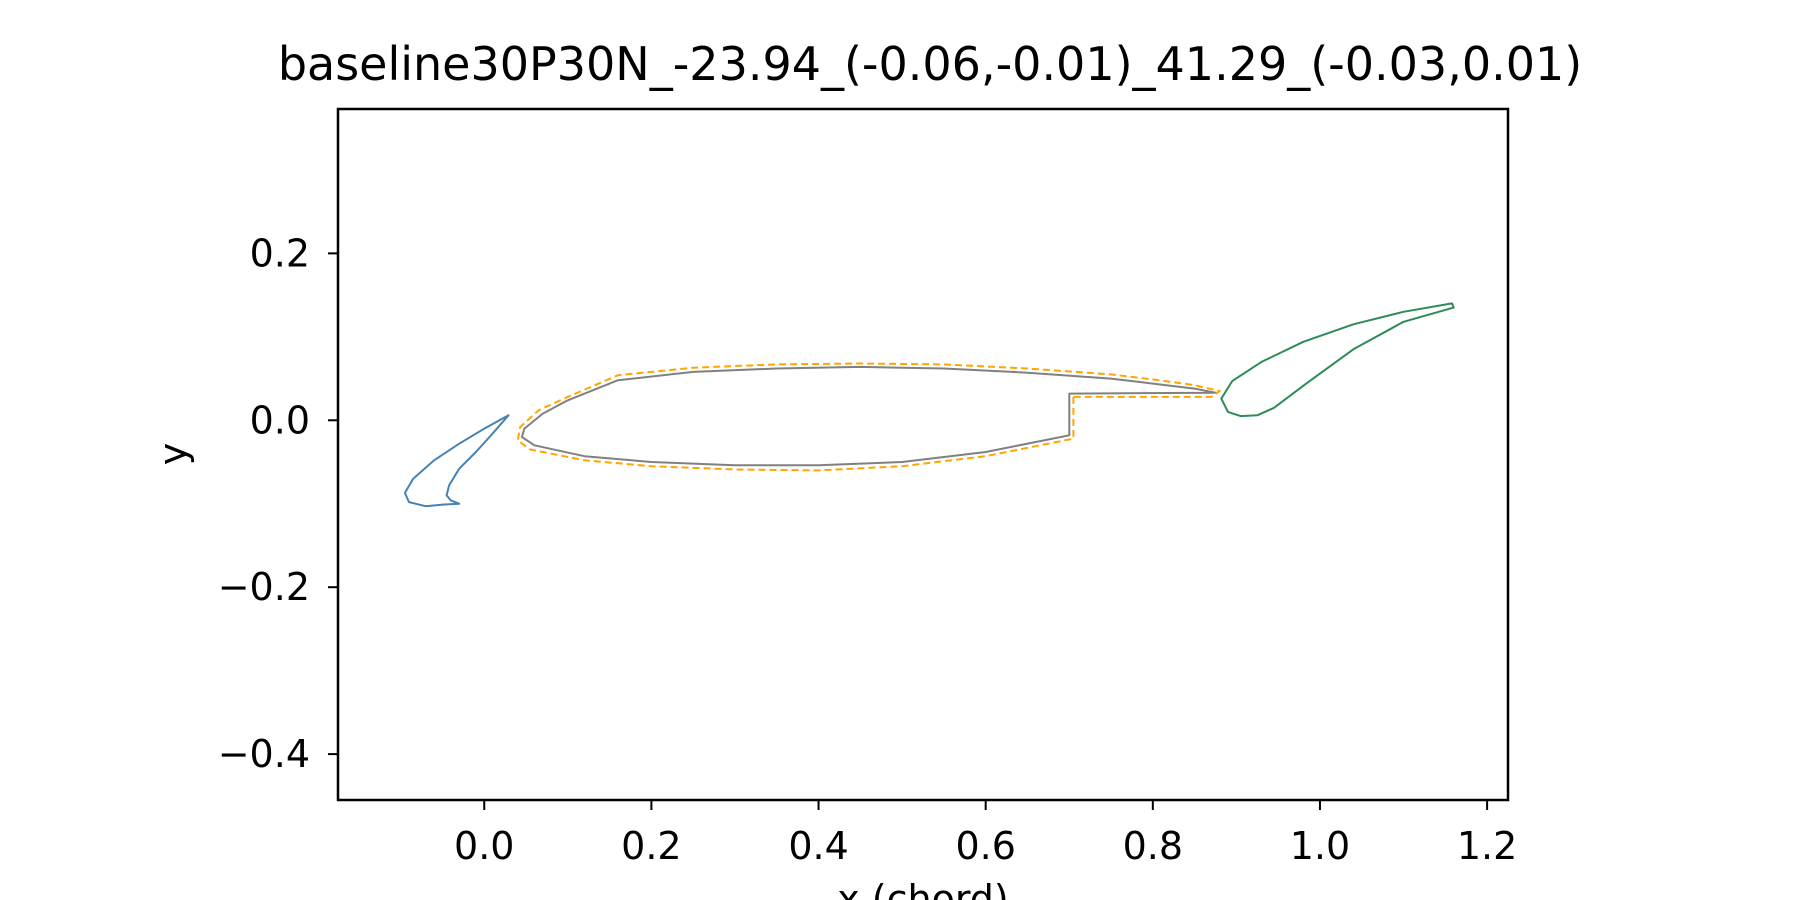  Describe the element at coordinates (264, 587) in the screenshot. I see `y-tick-label: −0.2` at that location.